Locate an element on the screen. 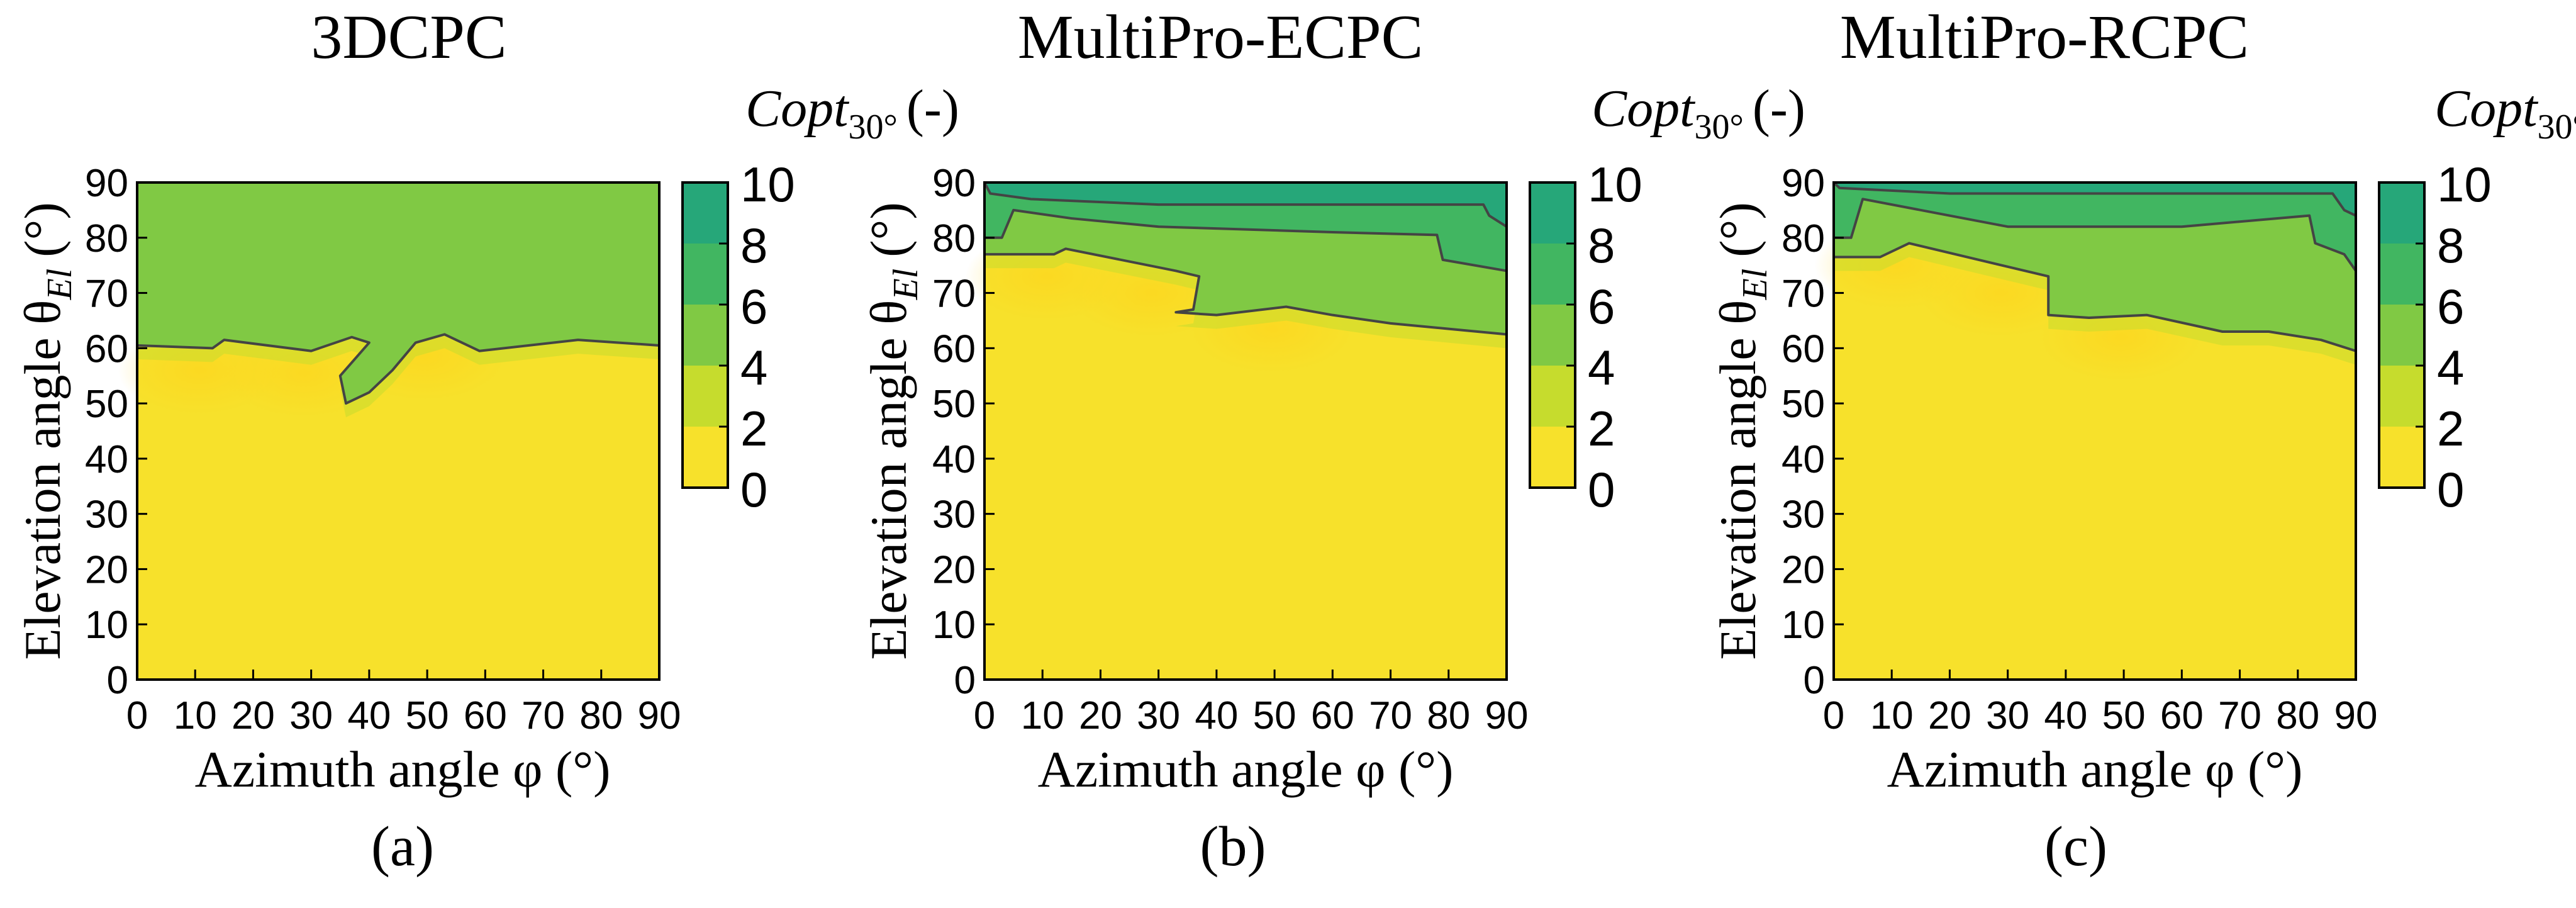 The height and width of the screenshot is (908, 2576). x-tick-label: 20 is located at coordinates (1100, 715).